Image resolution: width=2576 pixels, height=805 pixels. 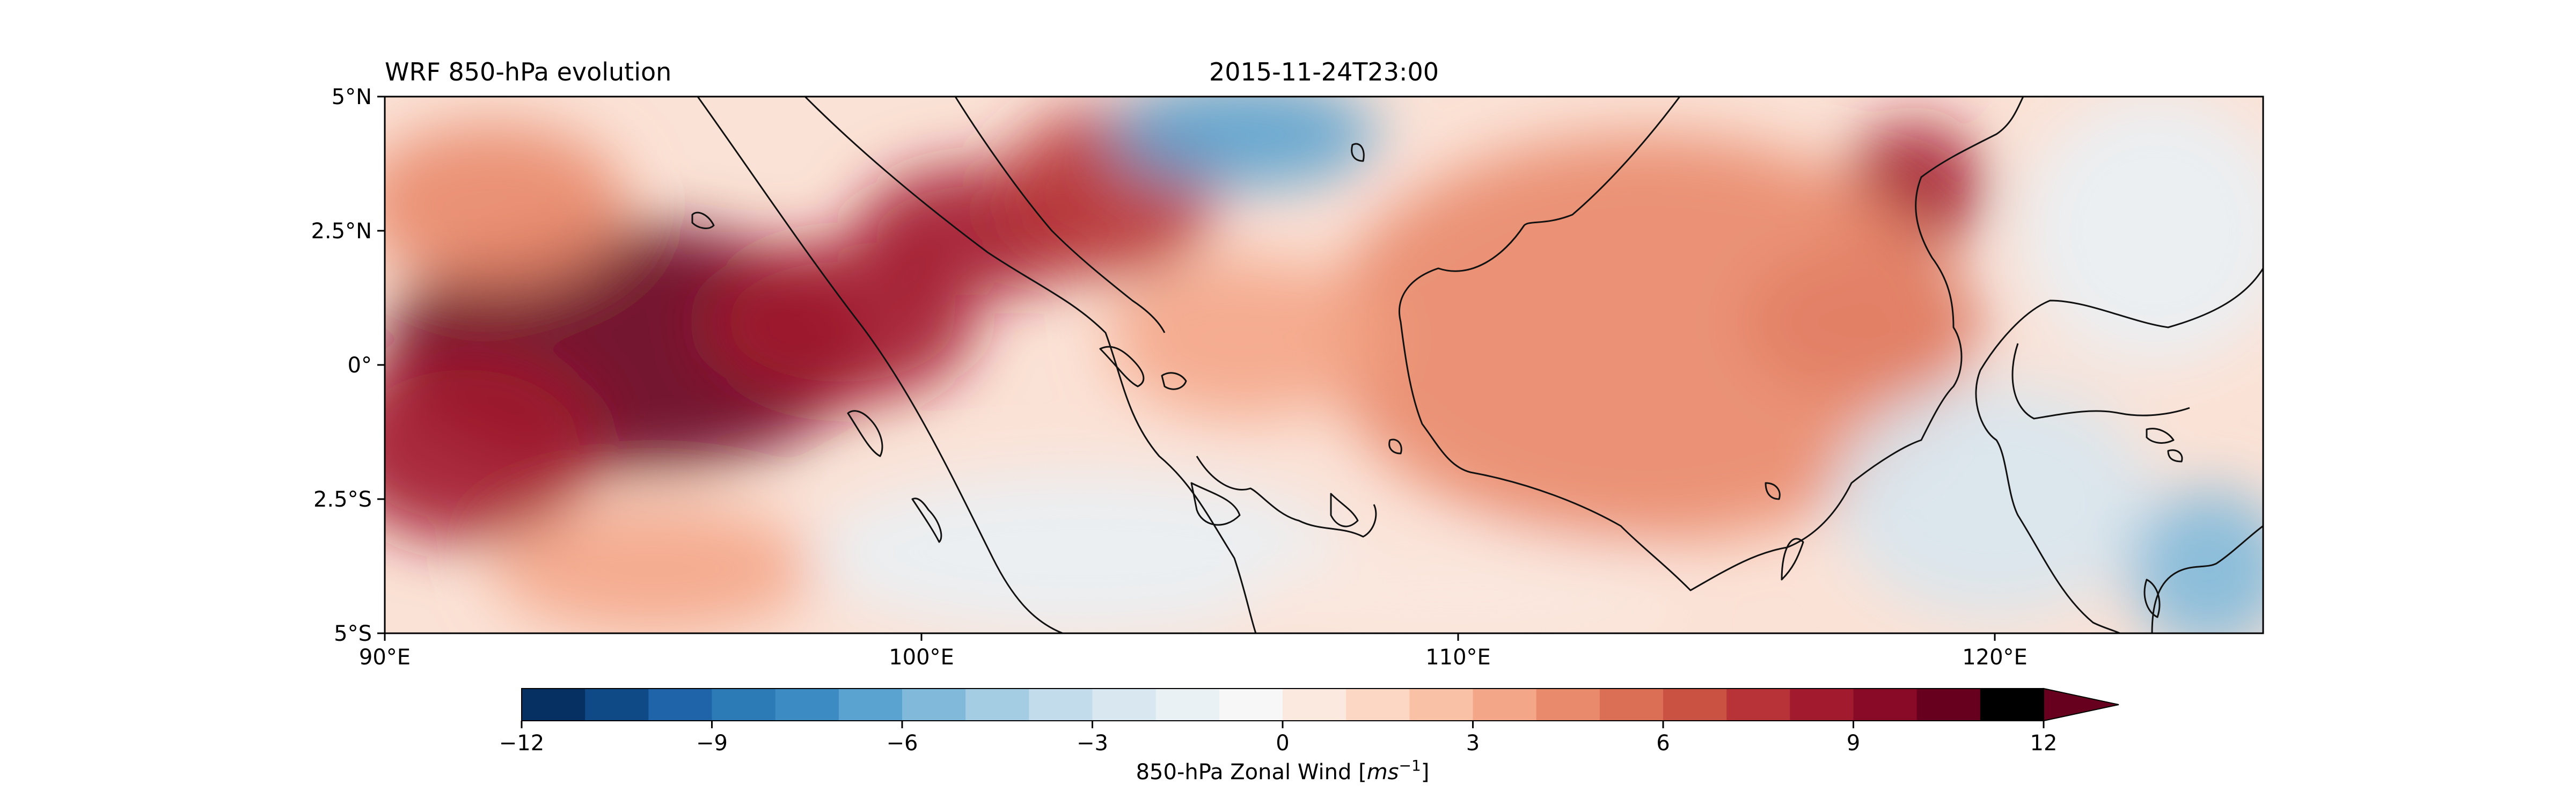 I want to click on x-tick-label: 90°E, so click(x=385, y=657).